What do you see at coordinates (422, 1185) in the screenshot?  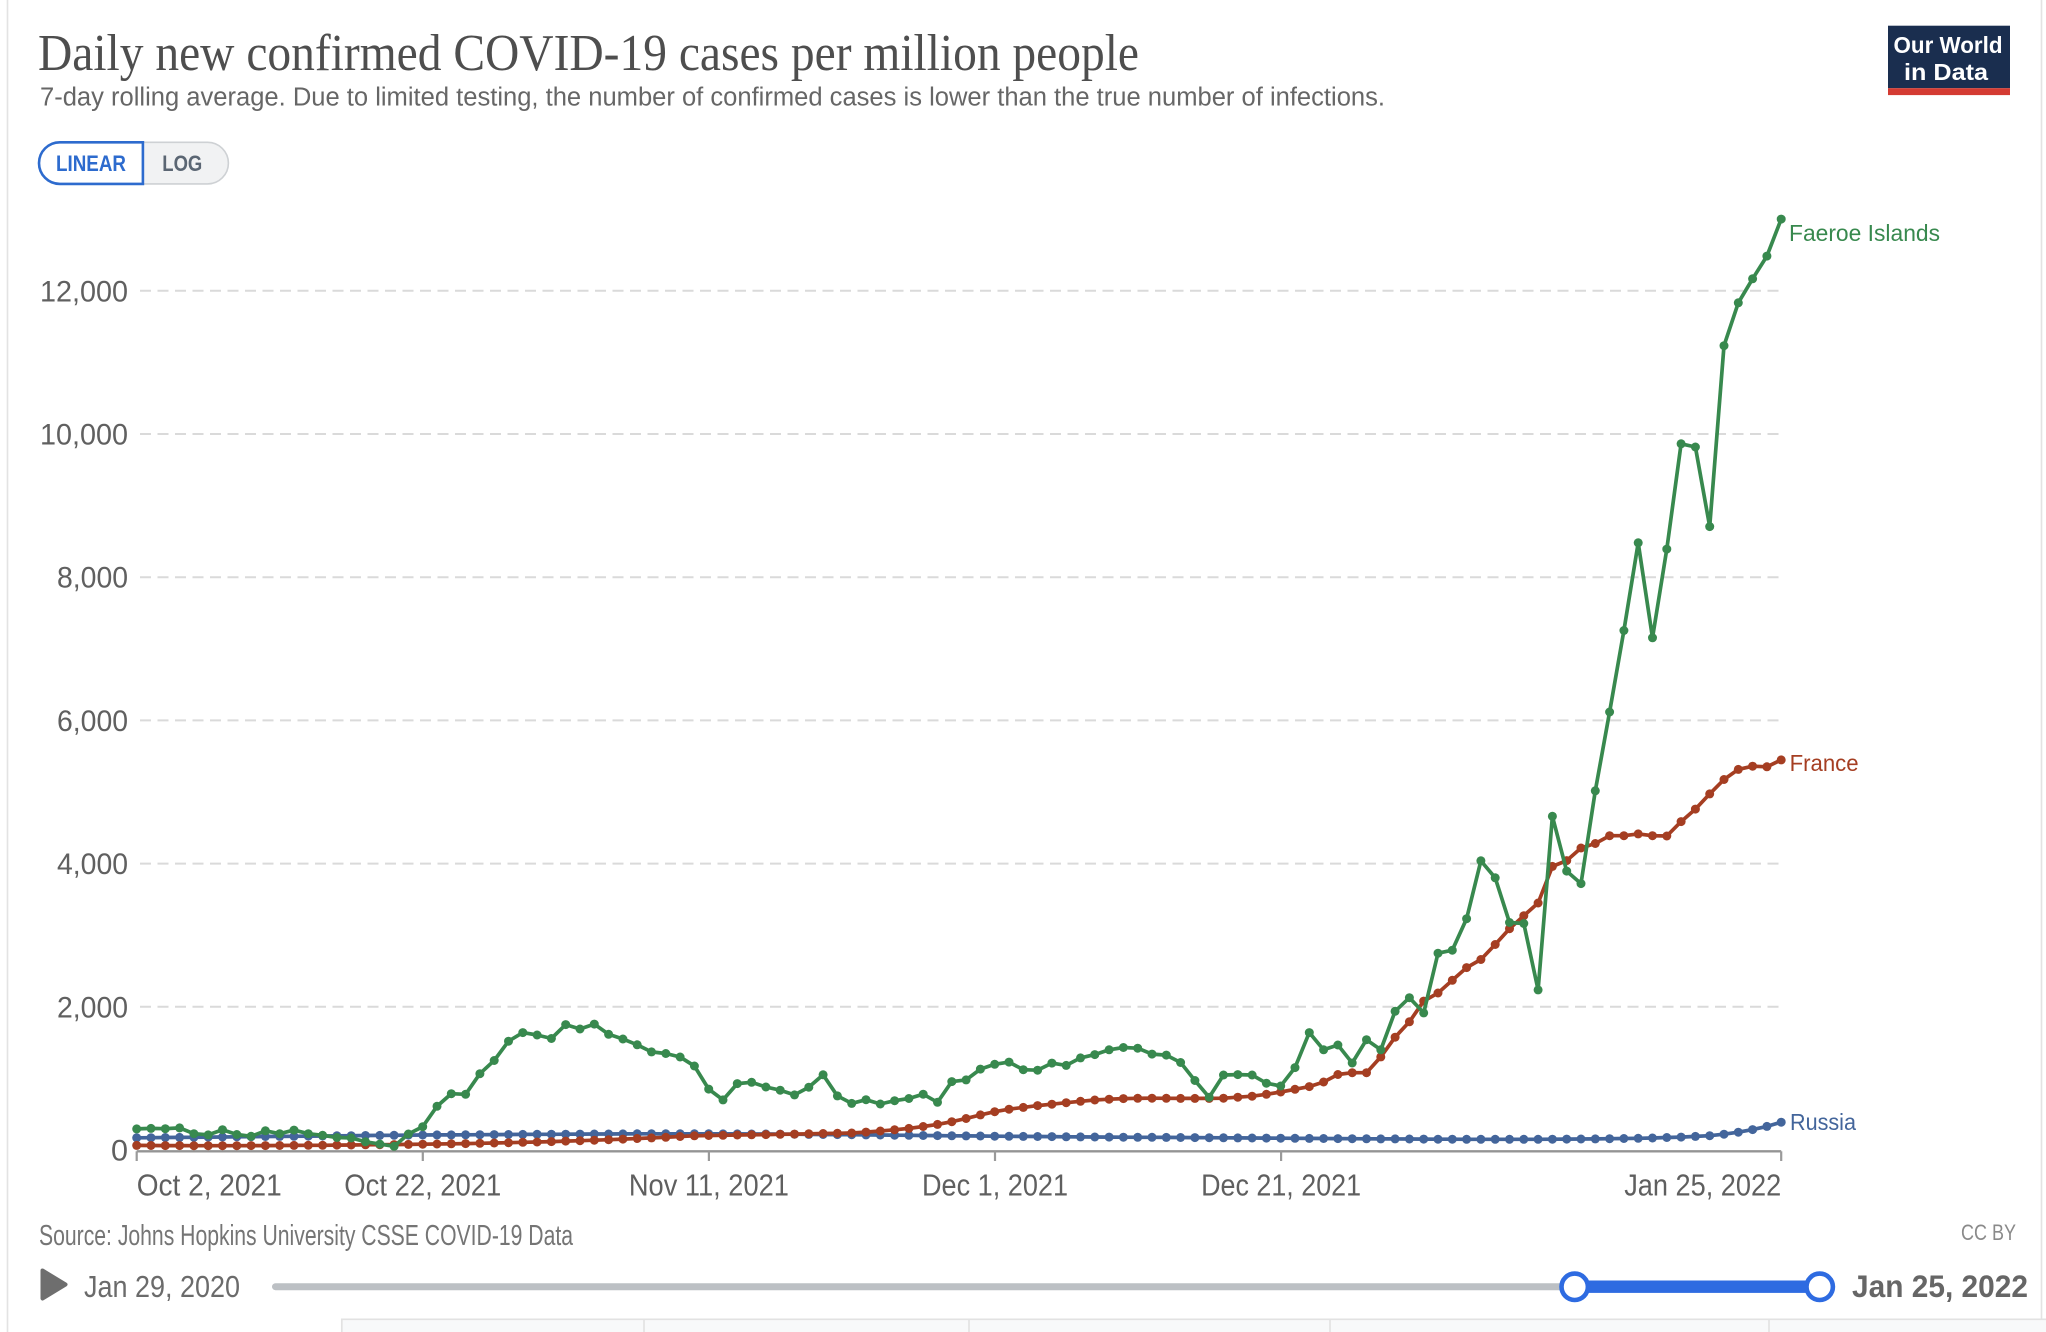 I see `svg-text: Oct 22, 2021` at bounding box center [422, 1185].